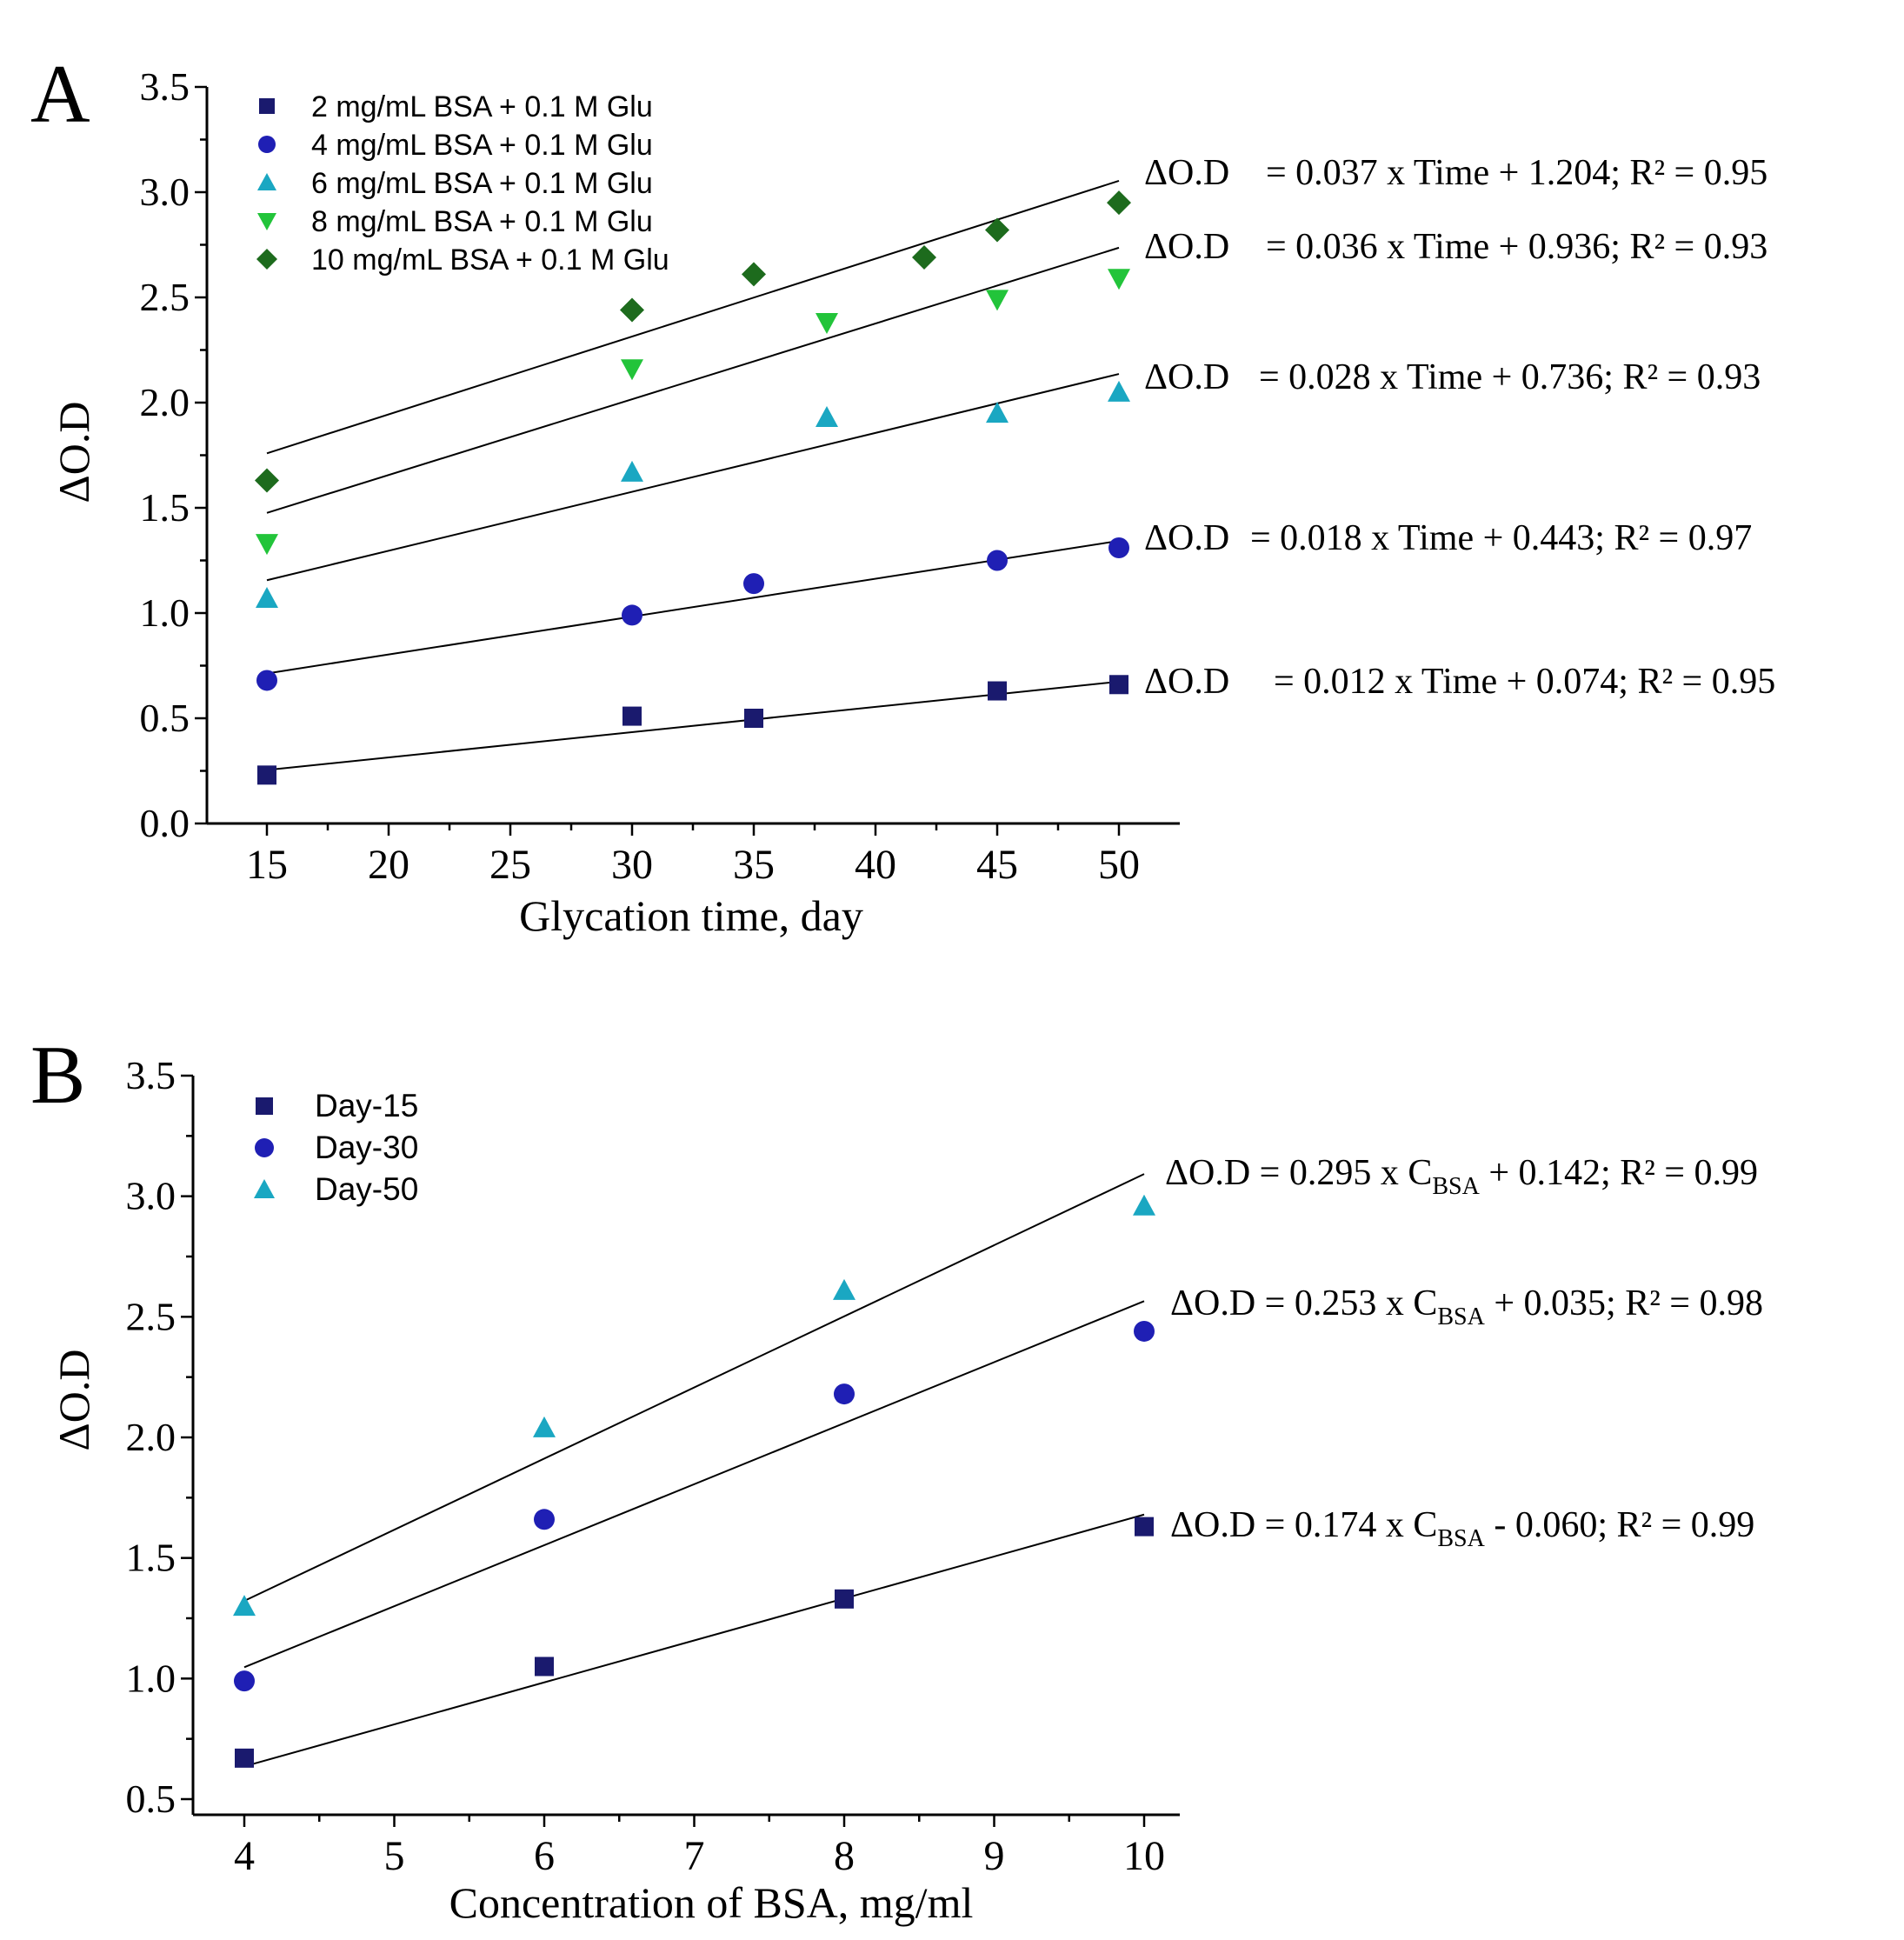 The height and width of the screenshot is (1940, 1904). What do you see at coordinates (366, 1105) in the screenshot?
I see `legend-label: Day-15` at bounding box center [366, 1105].